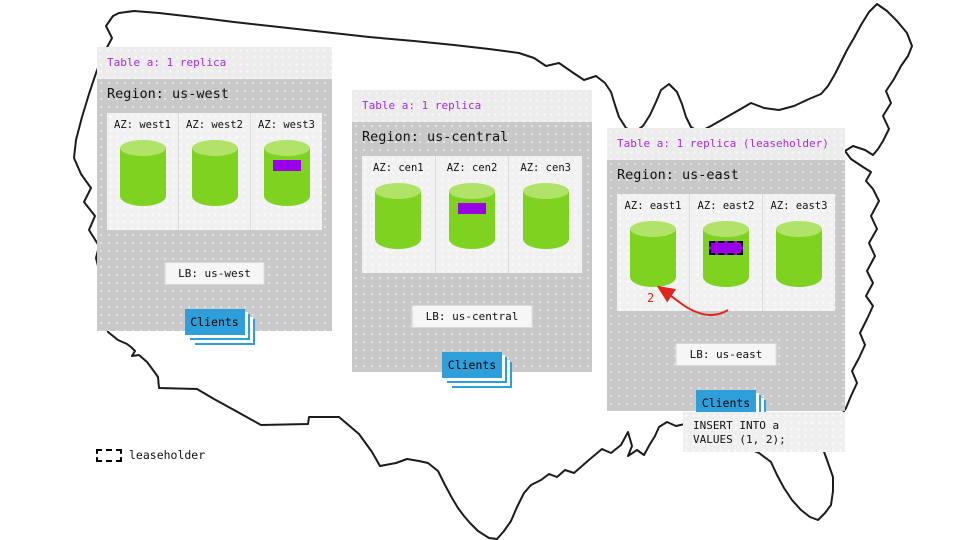 This screenshot has height=540, width=960. I want to click on sql-line-1: INSERT INTO a, so click(736, 425).